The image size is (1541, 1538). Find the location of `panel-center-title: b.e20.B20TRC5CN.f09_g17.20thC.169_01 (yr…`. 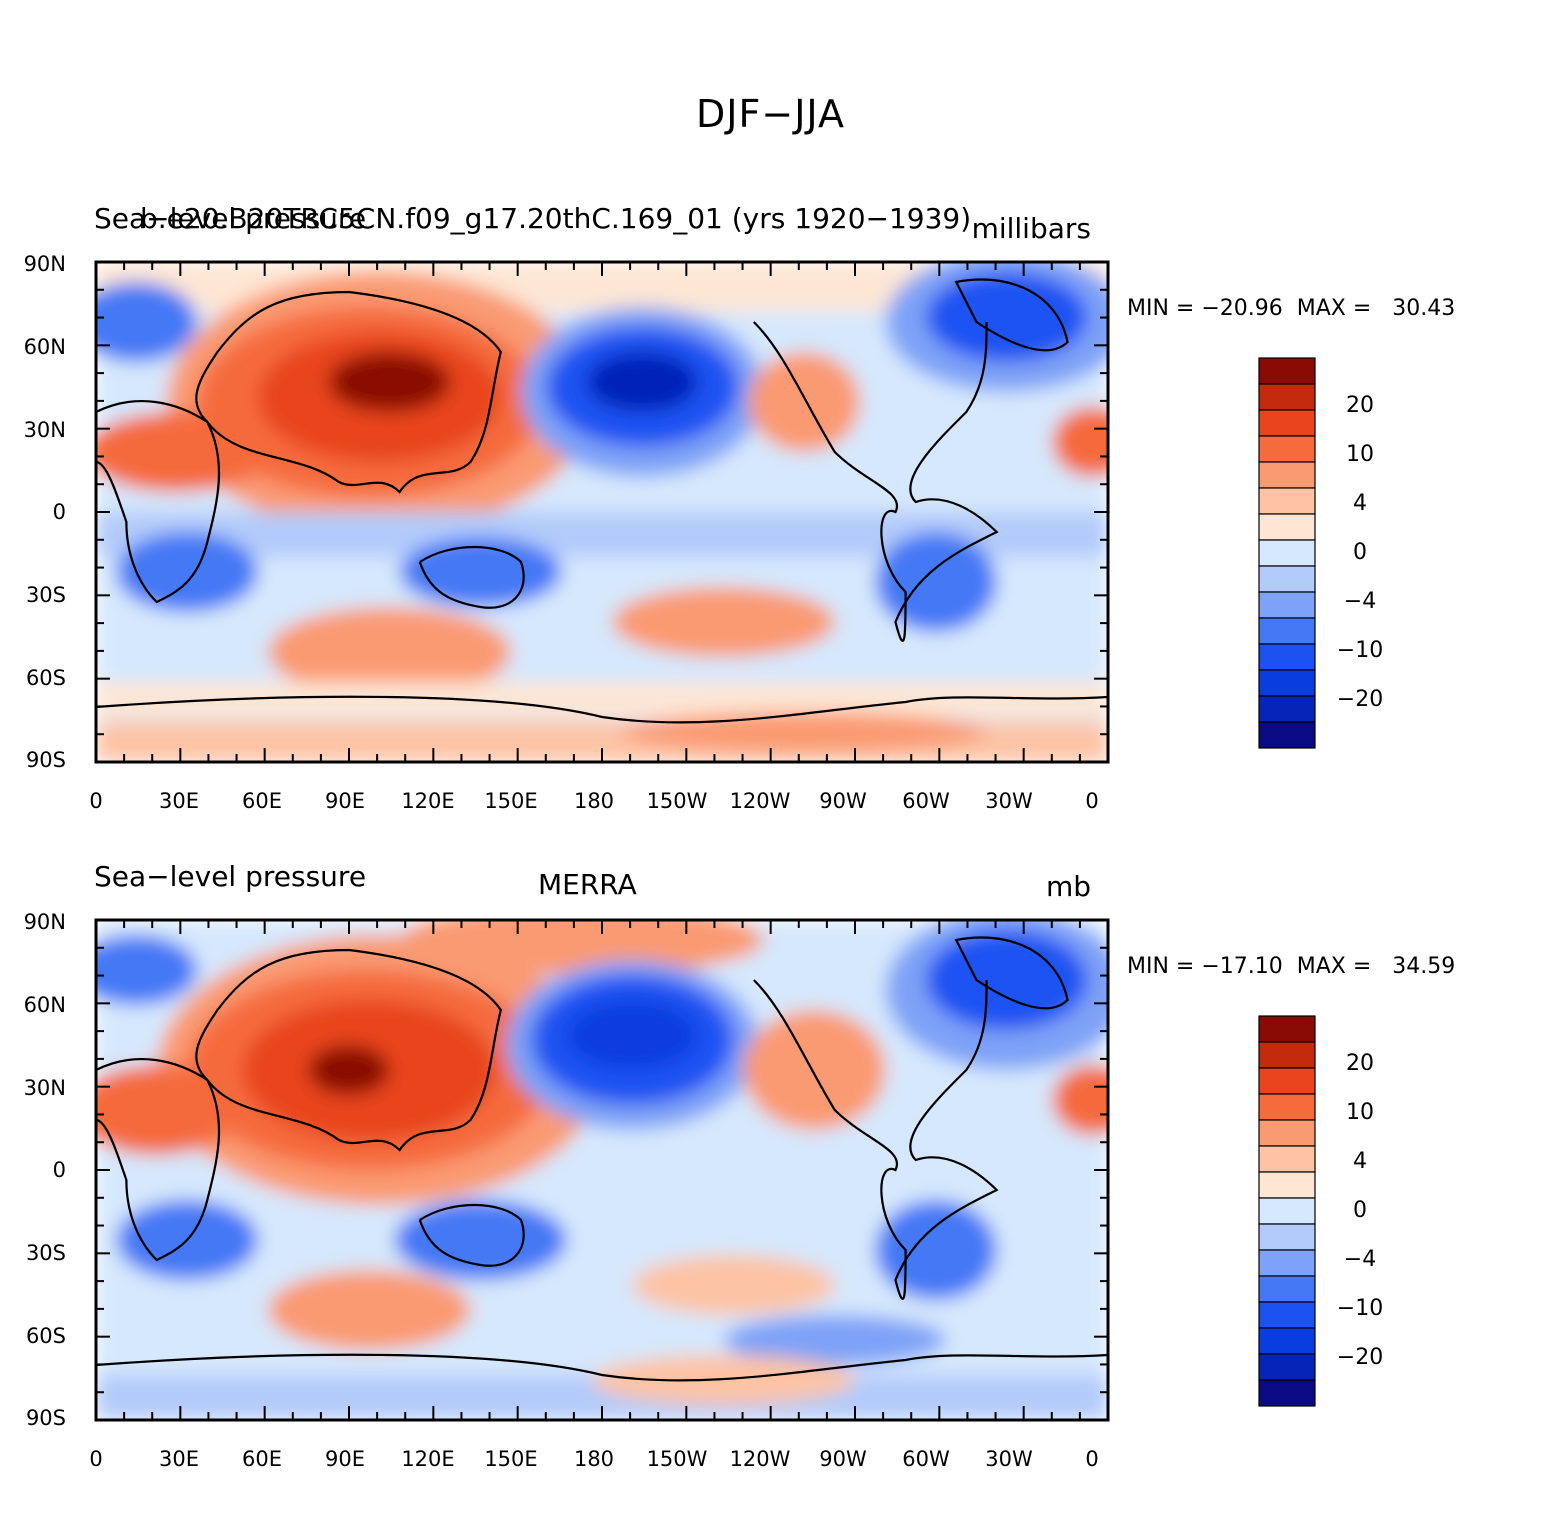

panel-center-title: b.e20.B20TRC5CN.f09_g17.20thC.169_01 (yr… is located at coordinates (556, 218).